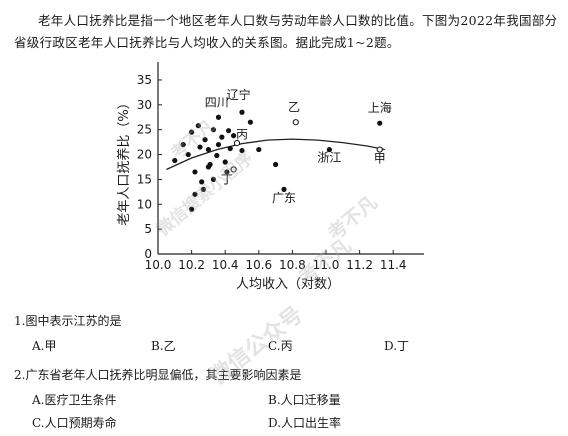 The width and height of the screenshot is (568, 436). Describe the element at coordinates (50, 346) in the screenshot. I see `option-text: 甲` at that location.